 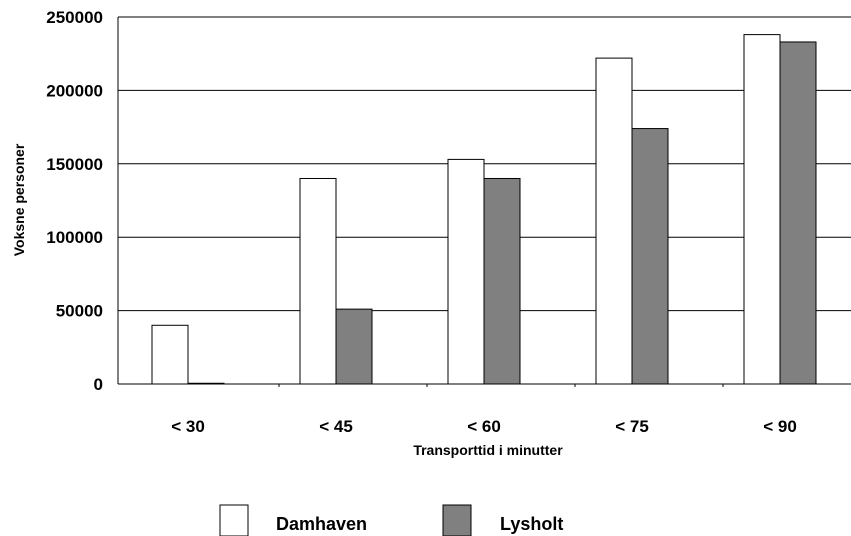 What do you see at coordinates (321, 524) in the screenshot?
I see `legend-label-damhaven: Damhaven` at bounding box center [321, 524].